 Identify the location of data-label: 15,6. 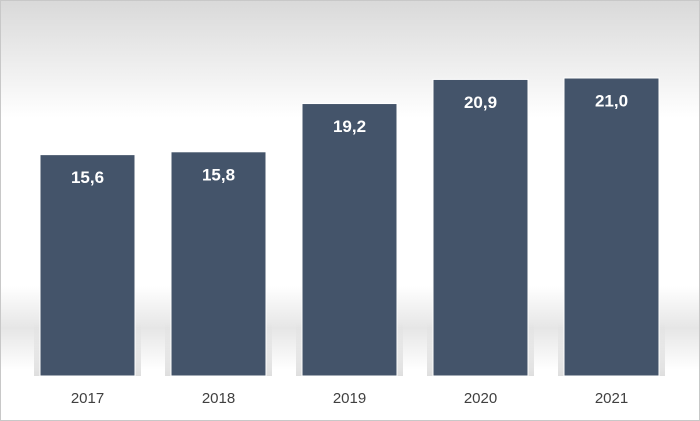
(87, 177).